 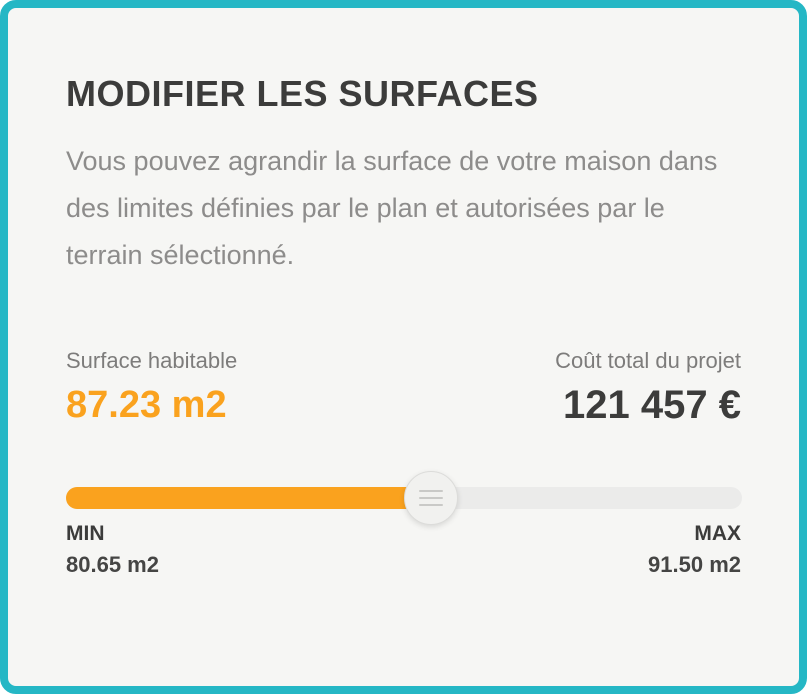 I want to click on slider-handle, so click(x=431, y=498).